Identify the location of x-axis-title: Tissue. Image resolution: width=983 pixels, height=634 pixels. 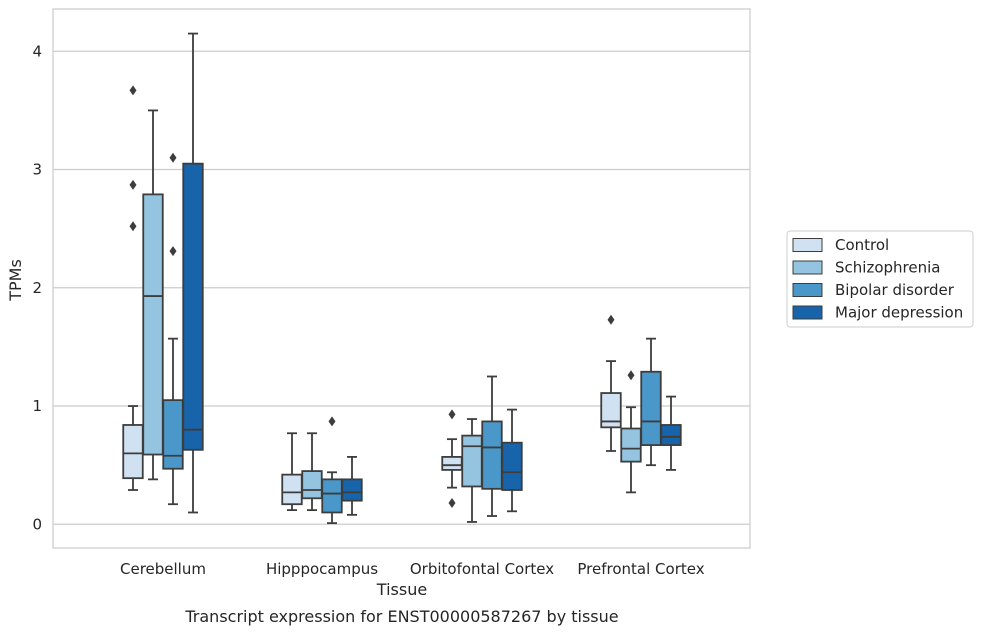
(401, 589).